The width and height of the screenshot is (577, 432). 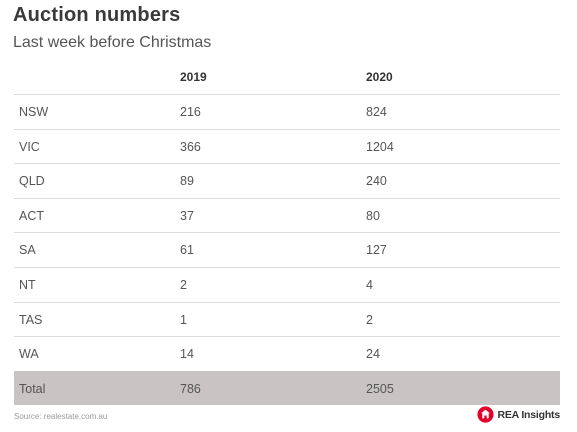 I want to click on state-cell: Total, so click(x=32, y=388).